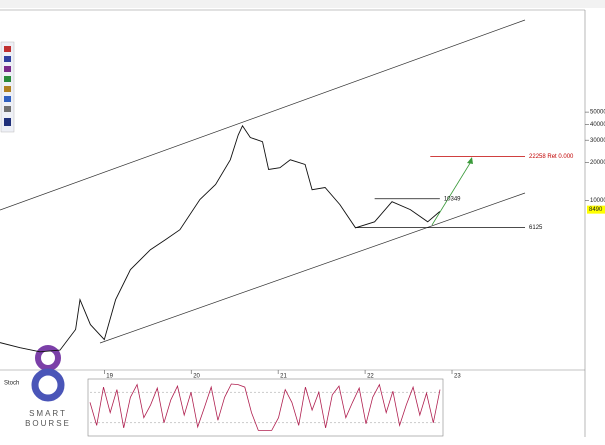  What do you see at coordinates (597, 201) in the screenshot?
I see `y-tick-label: 10000` at bounding box center [597, 201].